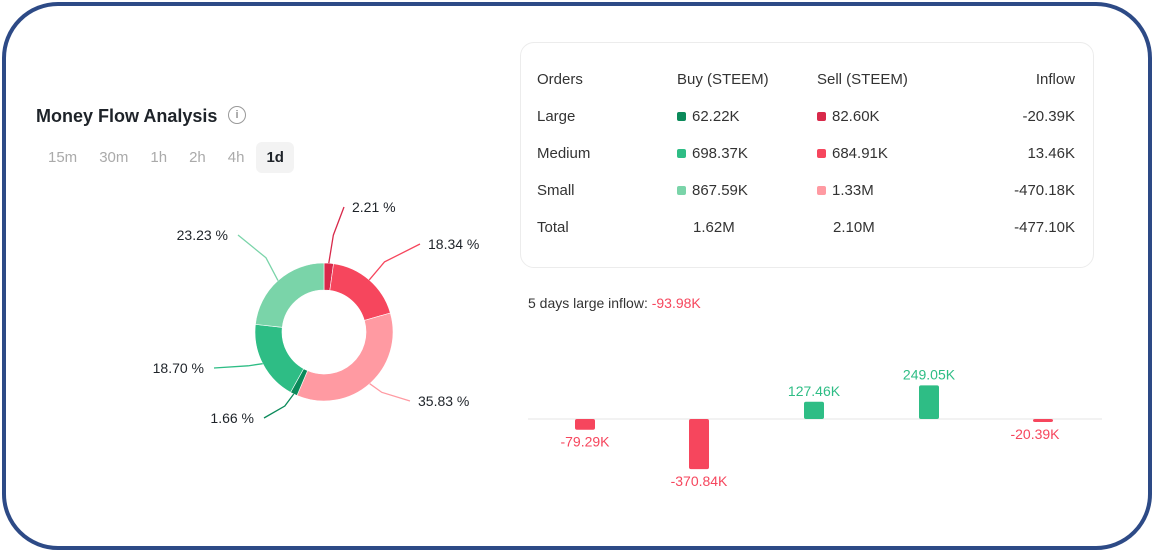  I want to click on slice-label: 23.23 %, so click(202, 235).